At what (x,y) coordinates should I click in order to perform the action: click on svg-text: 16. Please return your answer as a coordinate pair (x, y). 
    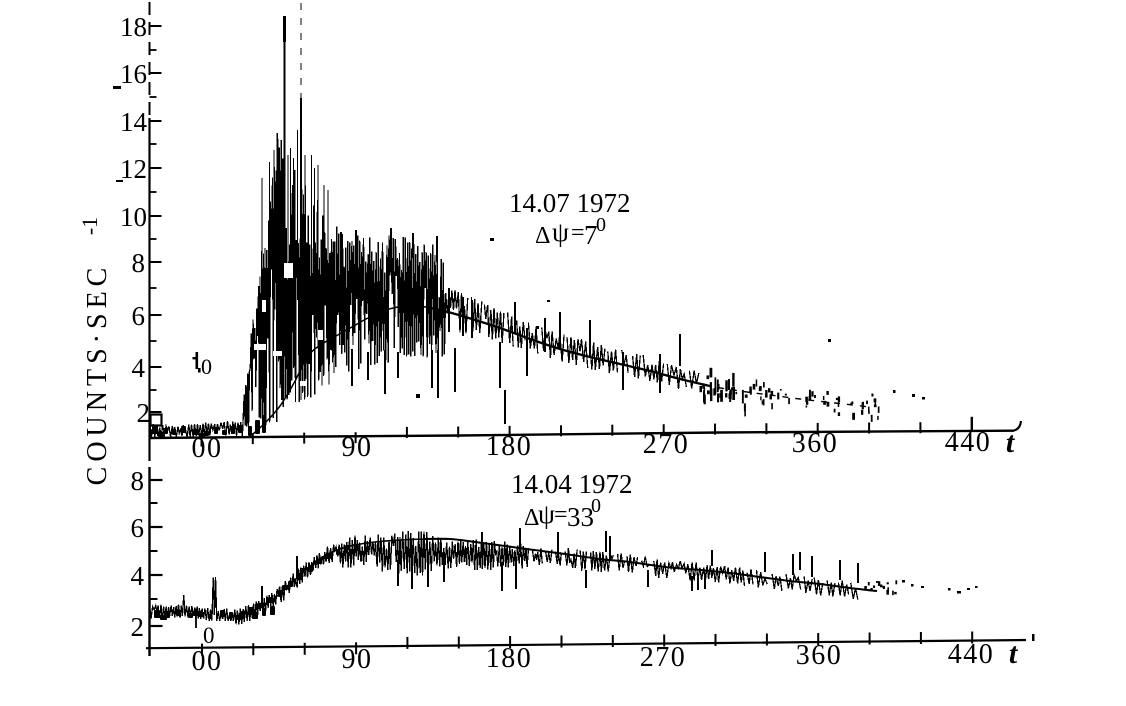
    Looking at the image, I should click on (133, 74).